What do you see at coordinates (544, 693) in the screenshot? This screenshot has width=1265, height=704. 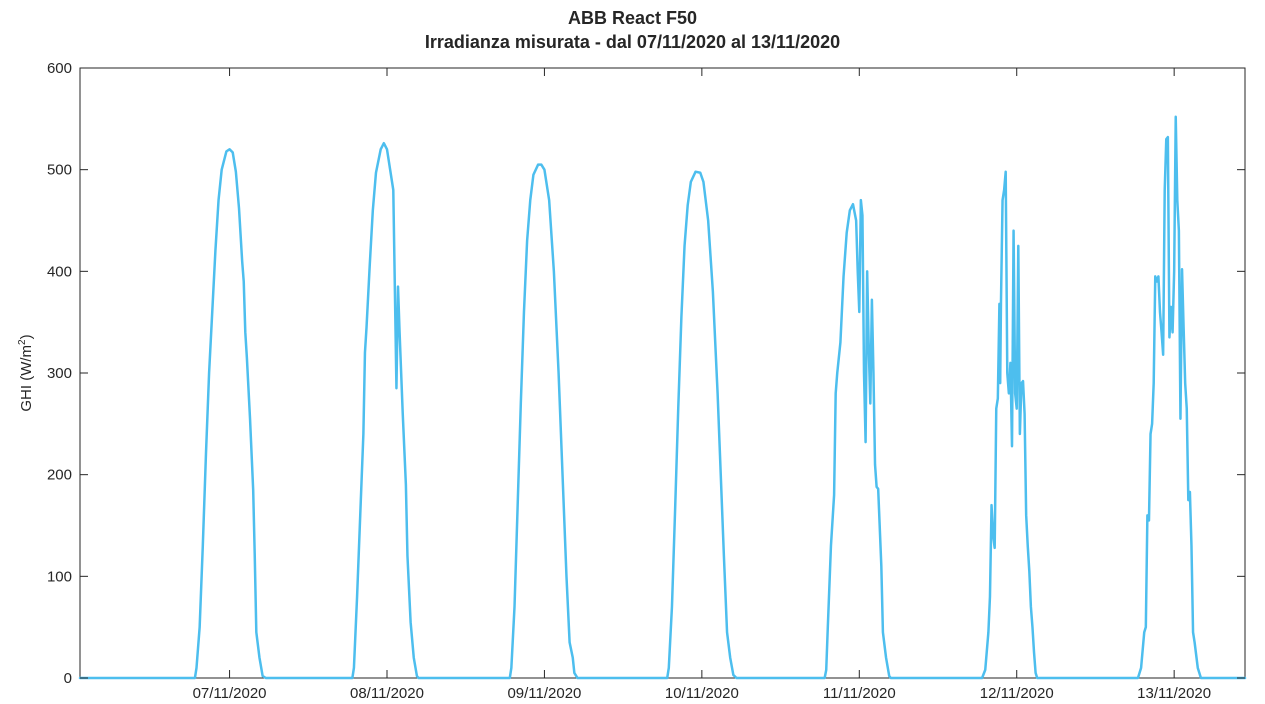 I see `x-tick-label: 09/11/2020` at bounding box center [544, 693].